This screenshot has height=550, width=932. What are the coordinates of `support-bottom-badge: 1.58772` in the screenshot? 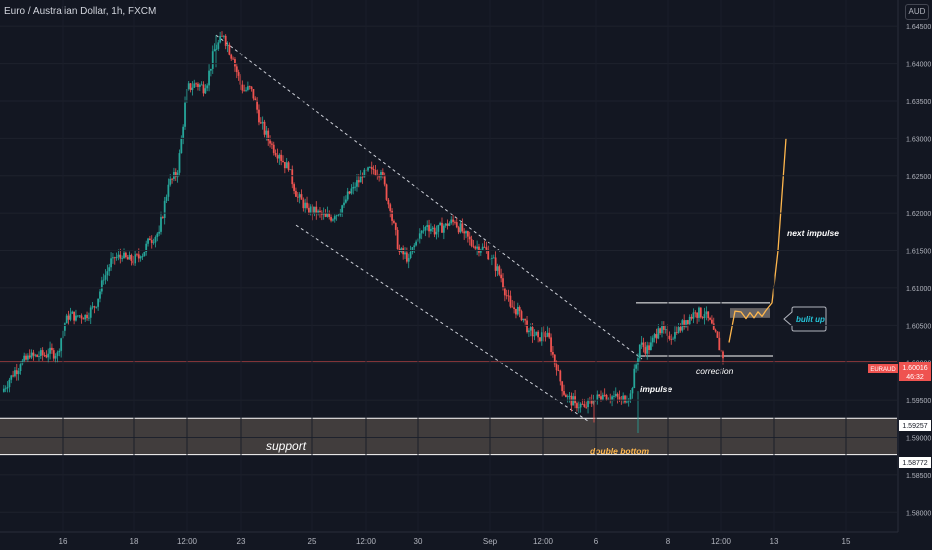 It's located at (915, 462).